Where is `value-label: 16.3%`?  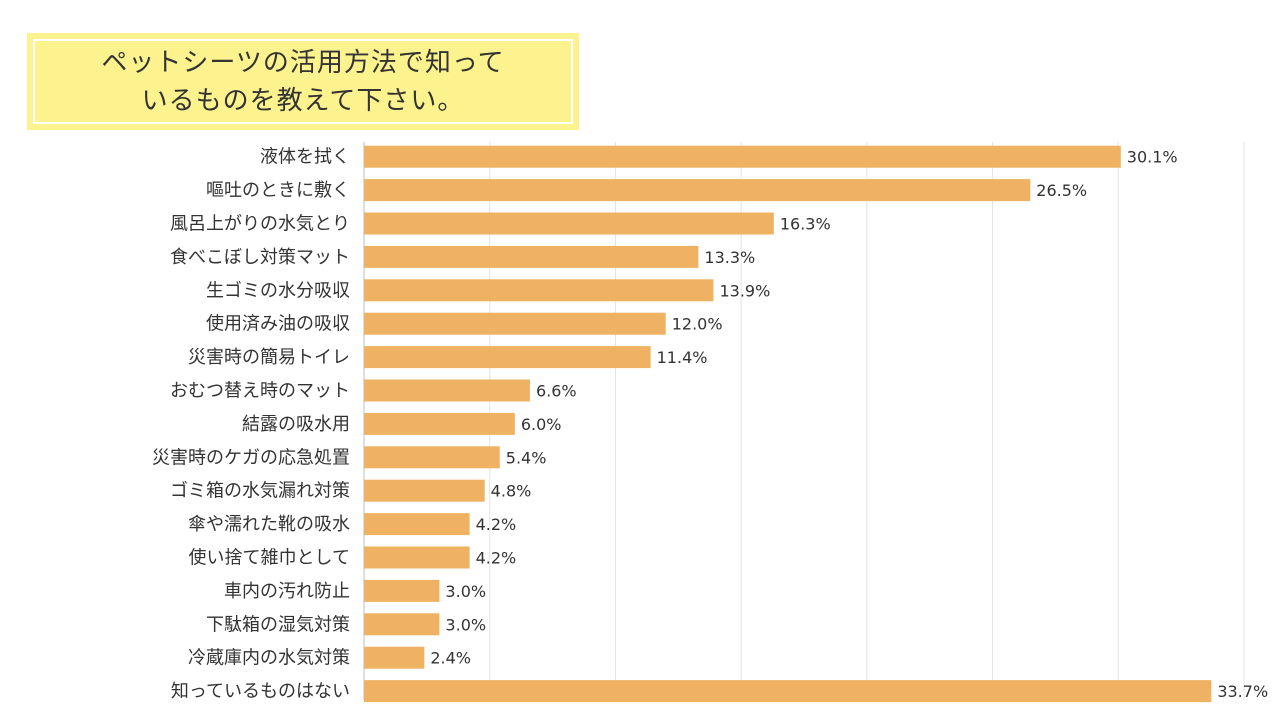 value-label: 16.3% is located at coordinates (805, 224).